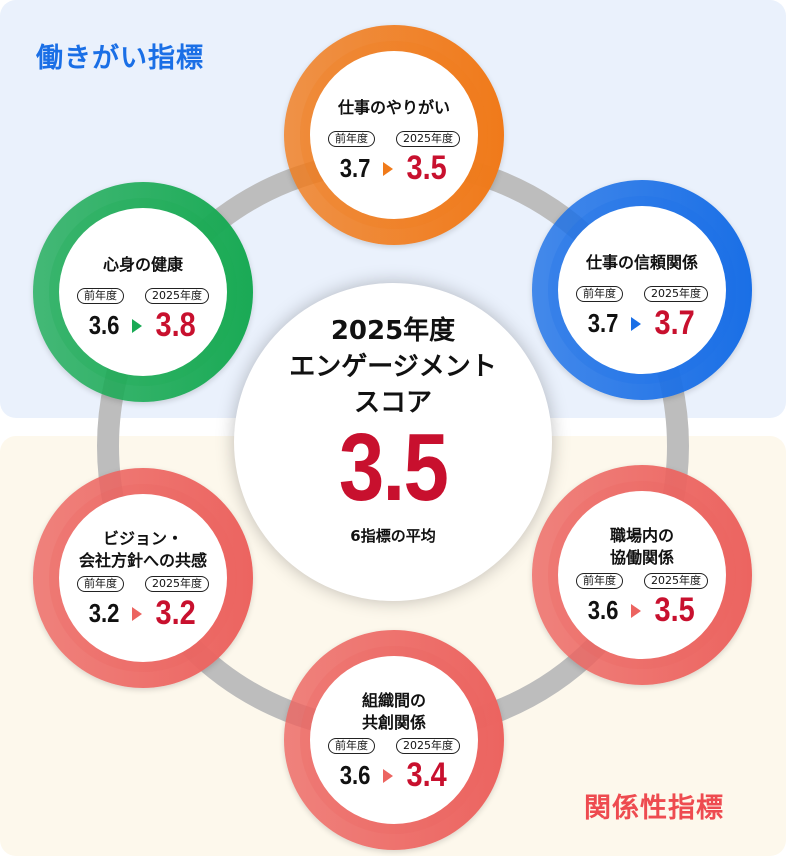 The width and height of the screenshot is (786, 856). I want to click on indicator-title-line: ビジョン・, so click(142, 538).